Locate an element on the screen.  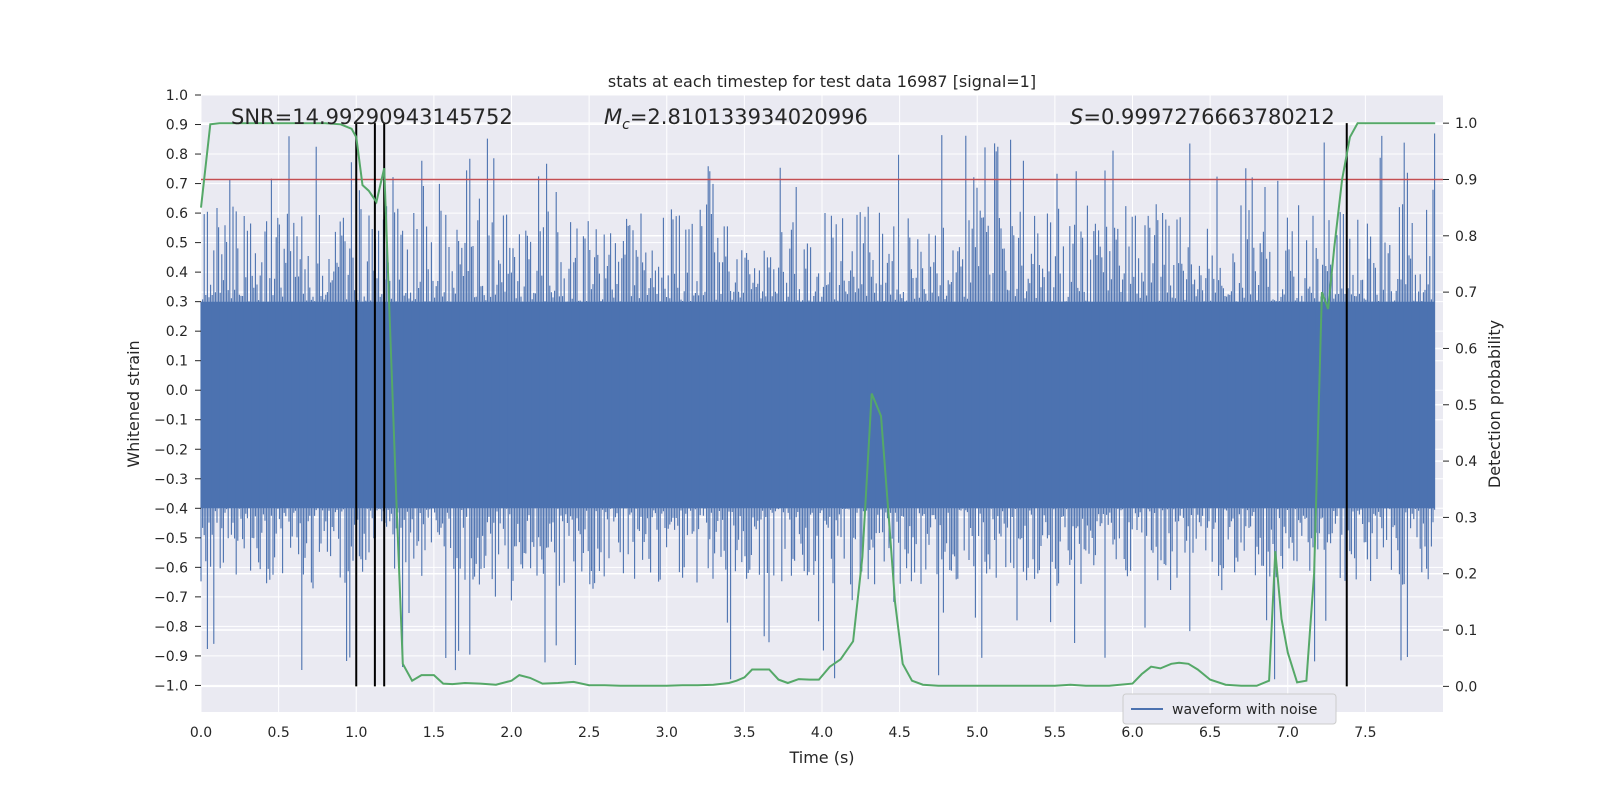
y-tick-label: −0.2 is located at coordinates (171, 450).